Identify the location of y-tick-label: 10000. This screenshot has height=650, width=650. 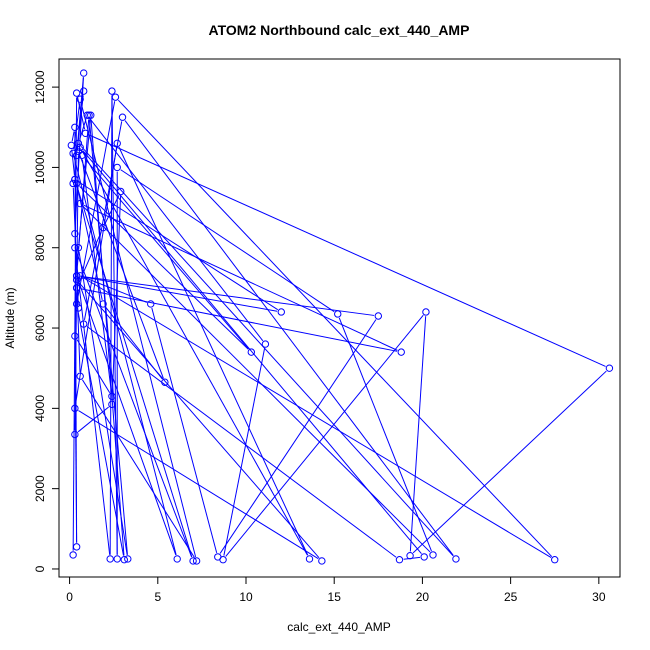
(40, 167).